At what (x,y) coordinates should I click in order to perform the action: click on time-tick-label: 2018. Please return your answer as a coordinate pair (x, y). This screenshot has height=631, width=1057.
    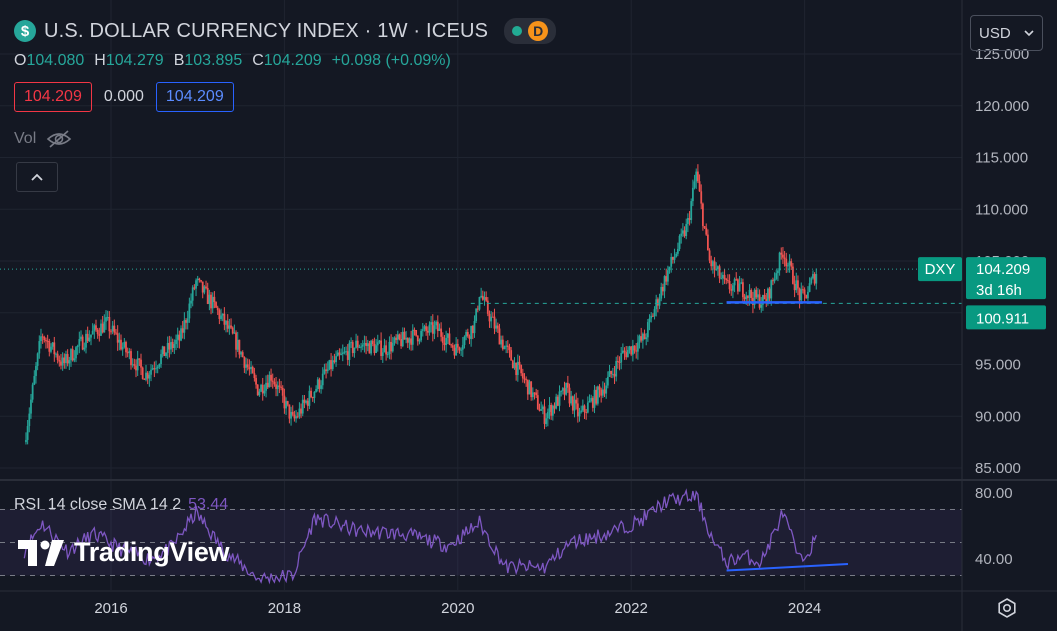
    Looking at the image, I should click on (284, 608).